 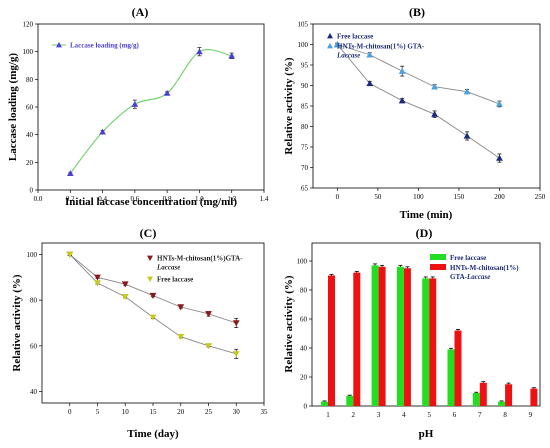 What do you see at coordinates (305, 189) in the screenshot?
I see `y-tick-label: 65` at bounding box center [305, 189].